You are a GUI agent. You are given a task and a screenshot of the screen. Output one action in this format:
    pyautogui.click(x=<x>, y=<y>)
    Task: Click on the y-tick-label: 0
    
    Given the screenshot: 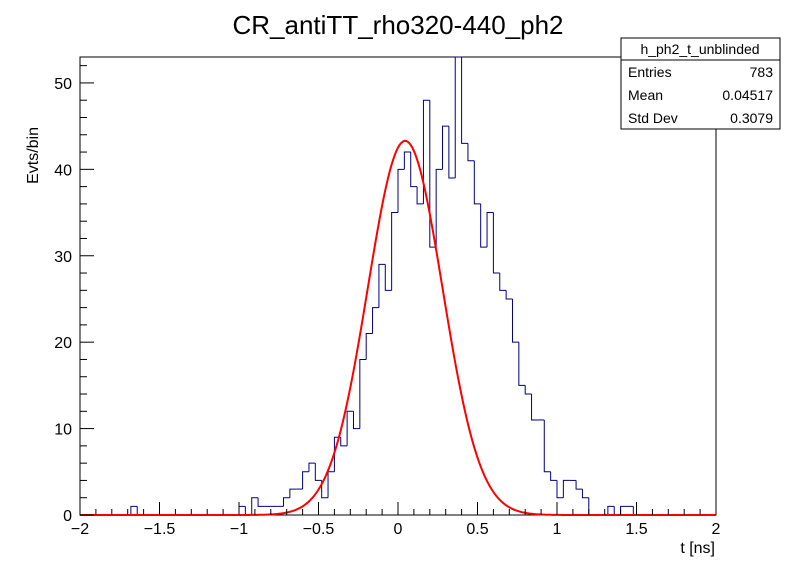 What is the action you would take?
    pyautogui.click(x=67, y=516)
    